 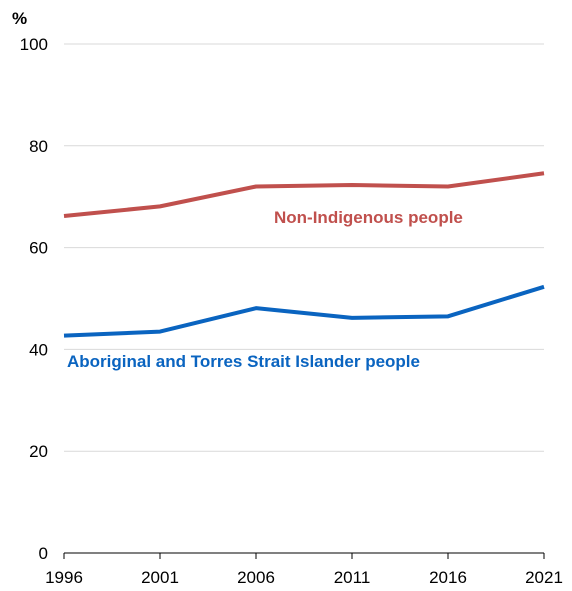 I want to click on x-tick-label: 2001, so click(x=160, y=577).